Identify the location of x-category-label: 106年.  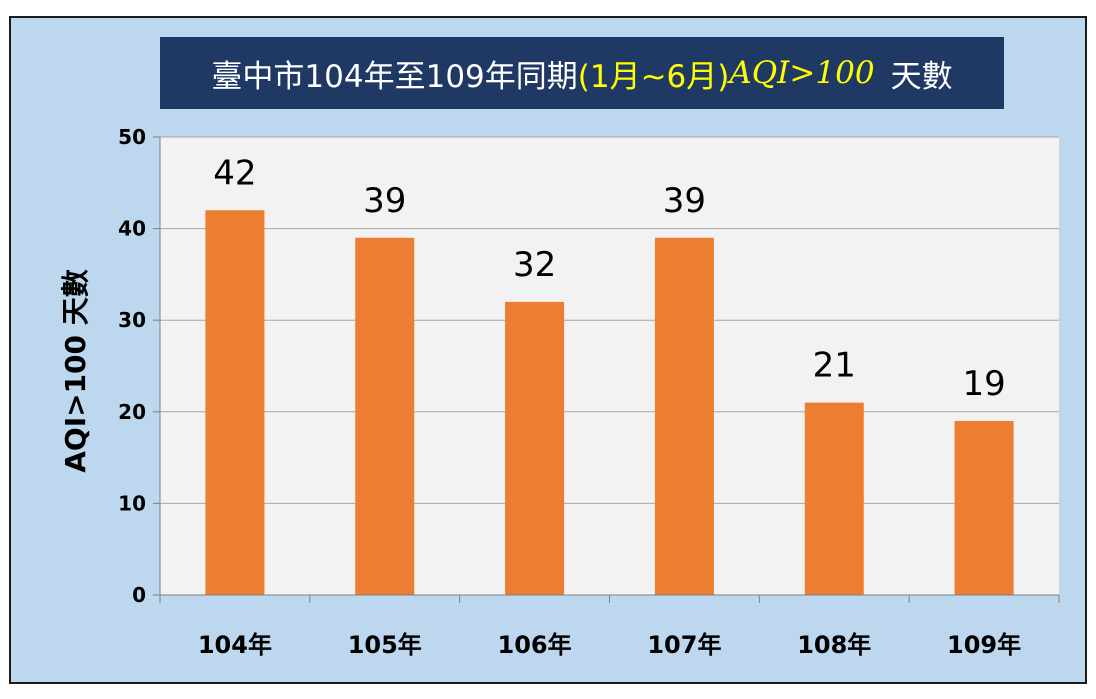
(535, 645).